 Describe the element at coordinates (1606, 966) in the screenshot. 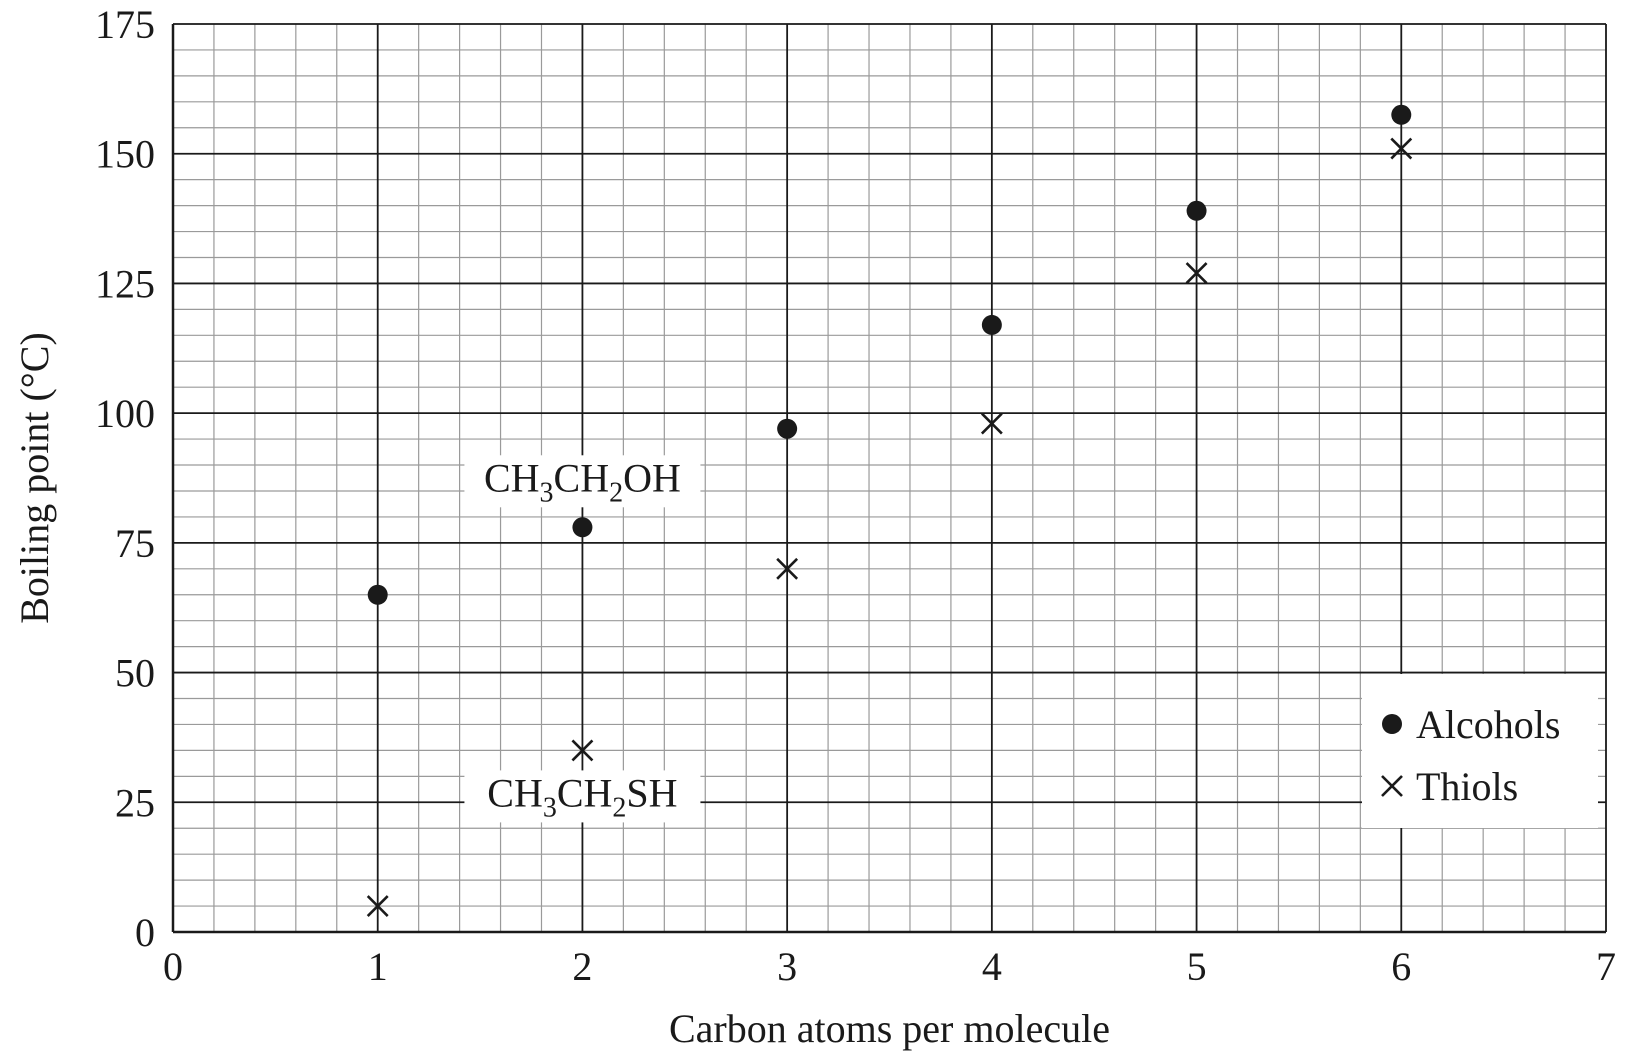

I see `x-tick-label: 7` at that location.